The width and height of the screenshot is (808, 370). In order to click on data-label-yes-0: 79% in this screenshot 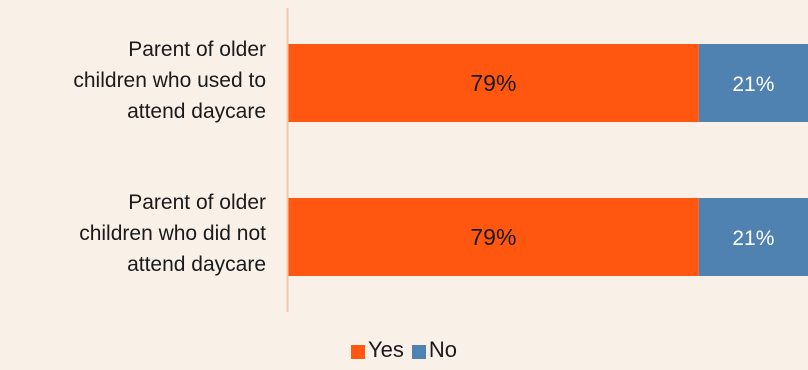, I will do `click(493, 83)`.